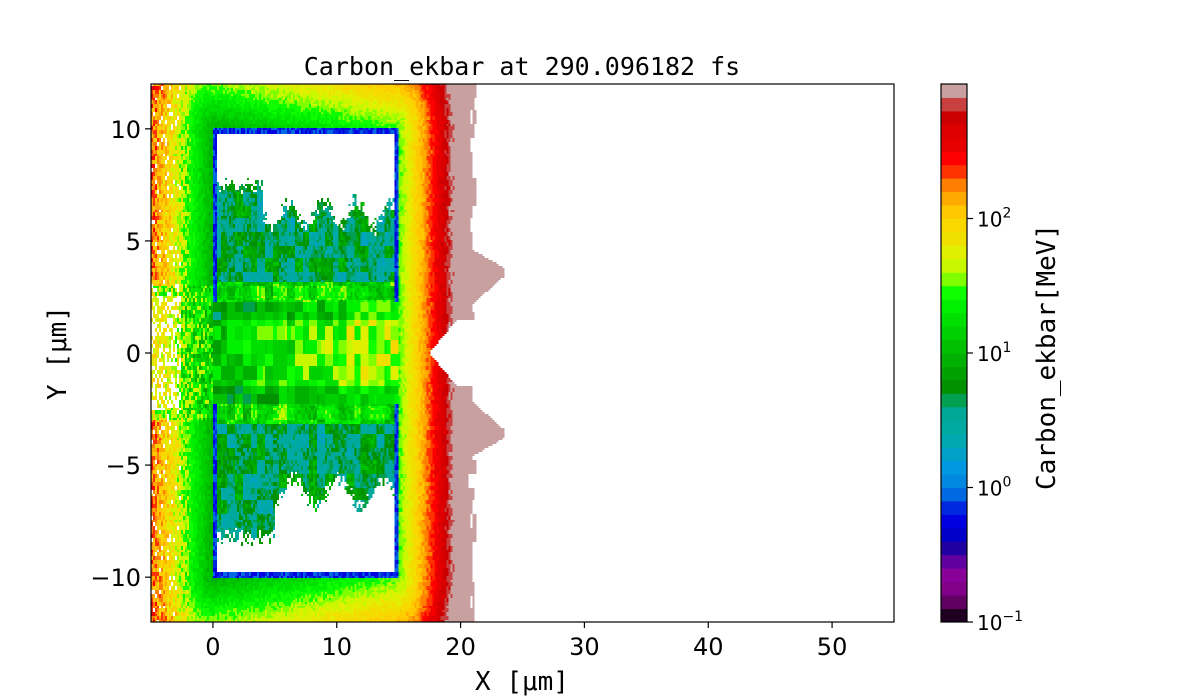 The width and height of the screenshot is (1200, 700). Describe the element at coordinates (133, 242) in the screenshot. I see `y-tick-label: 5` at that location.